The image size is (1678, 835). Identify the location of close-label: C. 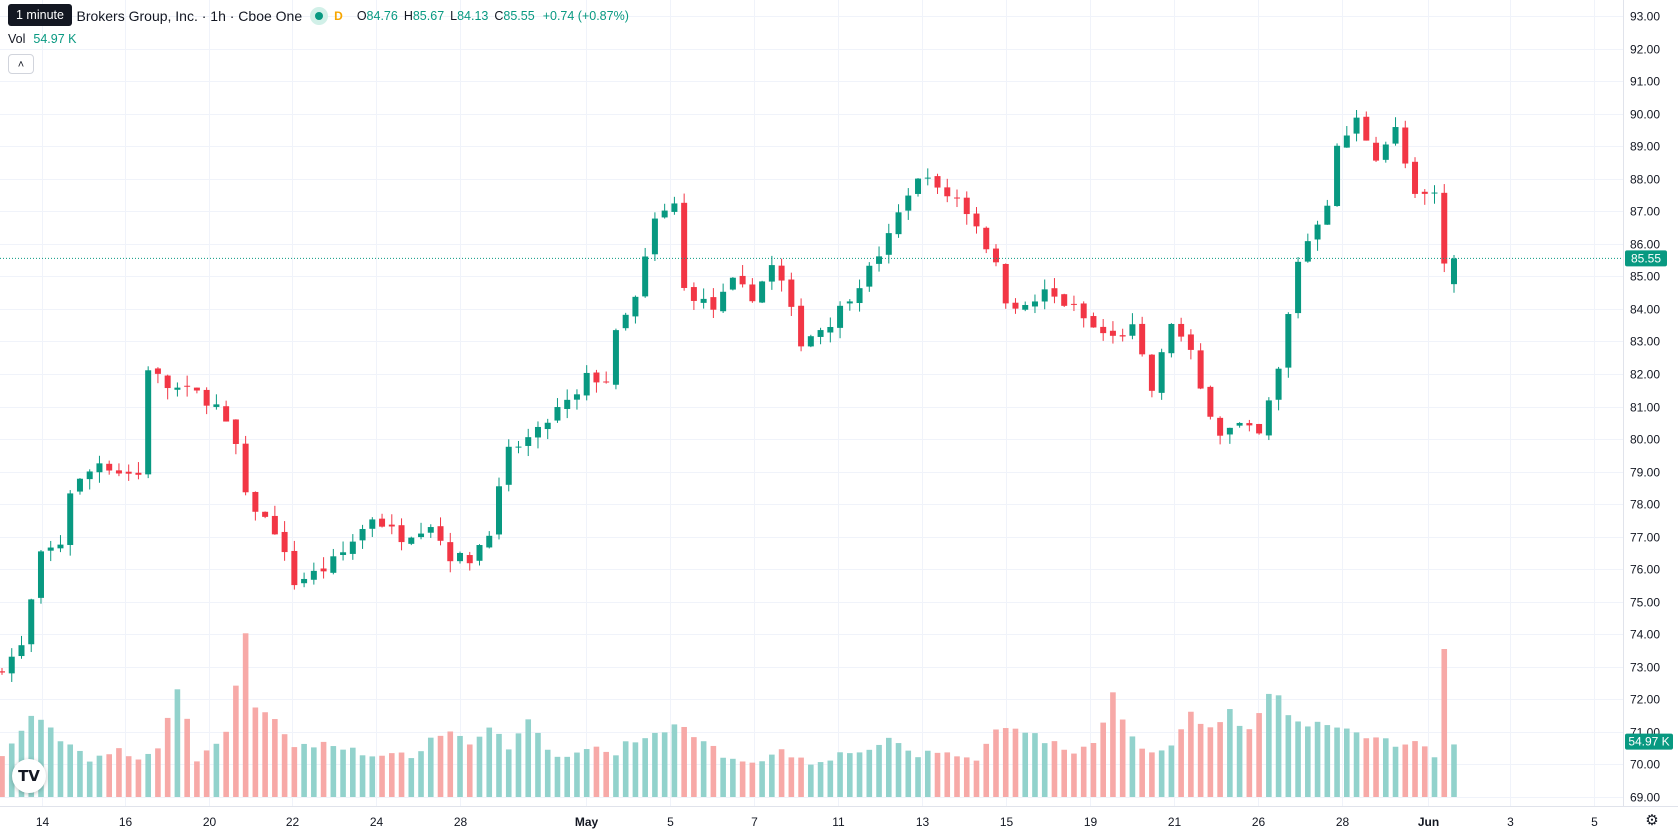
(499, 16).